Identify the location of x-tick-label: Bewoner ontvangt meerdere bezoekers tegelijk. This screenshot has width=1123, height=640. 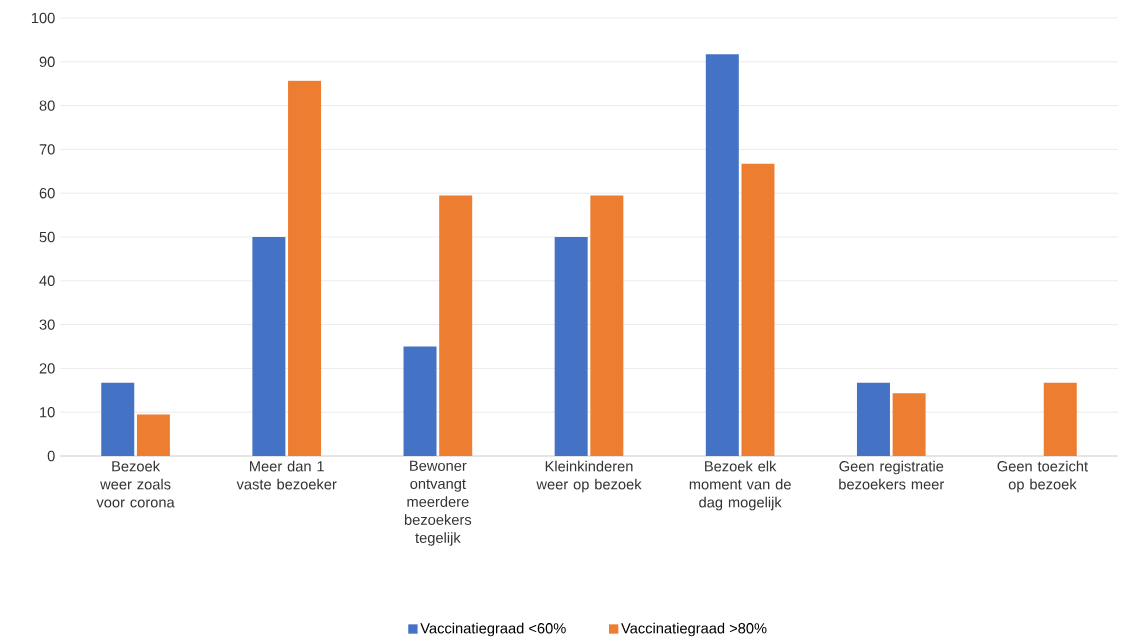
(438, 503).